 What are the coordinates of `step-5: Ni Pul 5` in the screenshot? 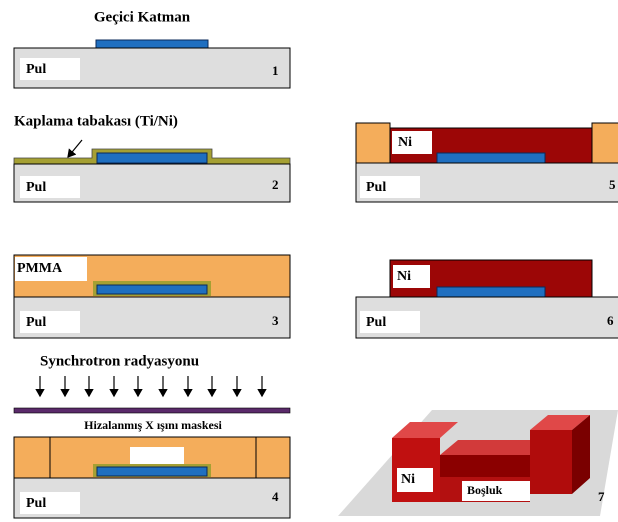 It's located at (486, 162).